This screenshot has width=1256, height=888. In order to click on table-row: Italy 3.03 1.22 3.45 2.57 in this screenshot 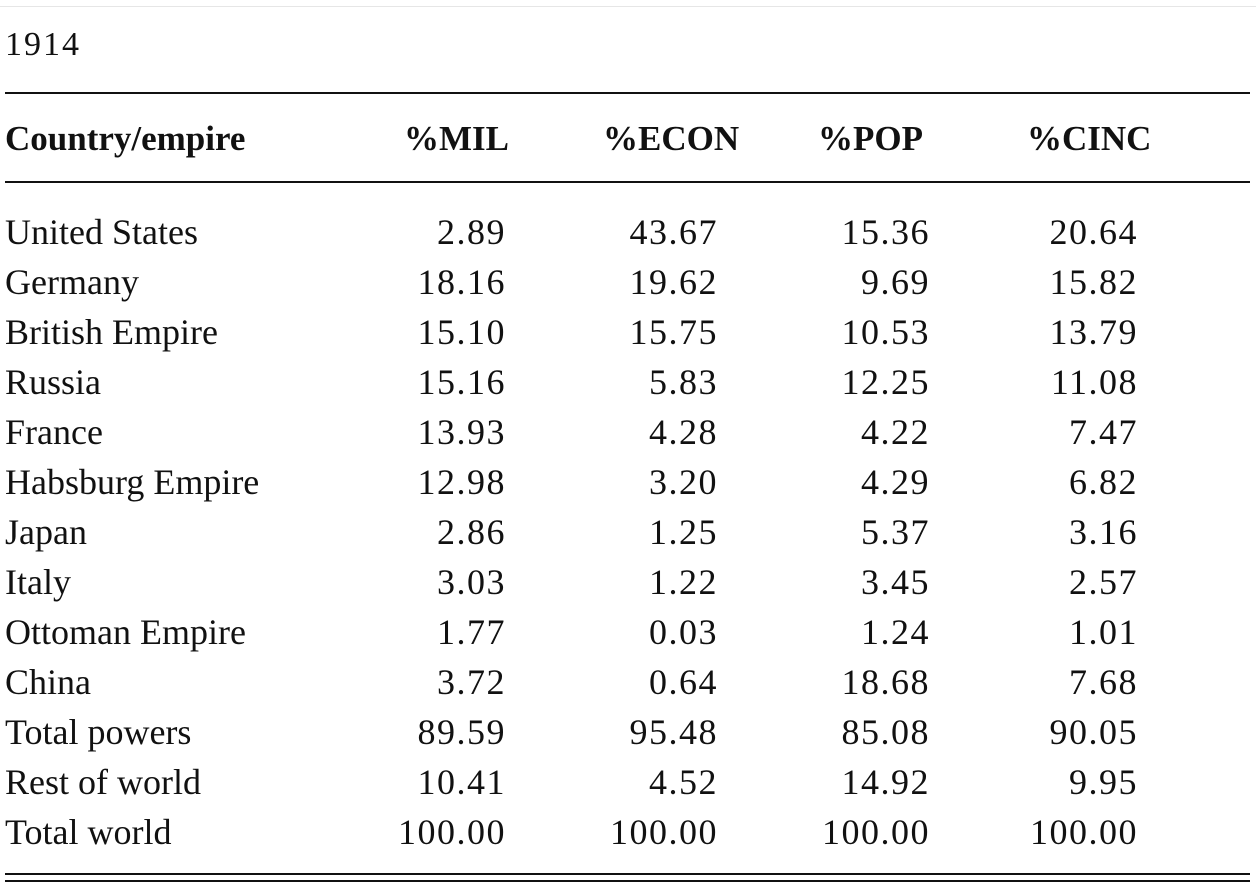, I will do `click(628, 585)`.